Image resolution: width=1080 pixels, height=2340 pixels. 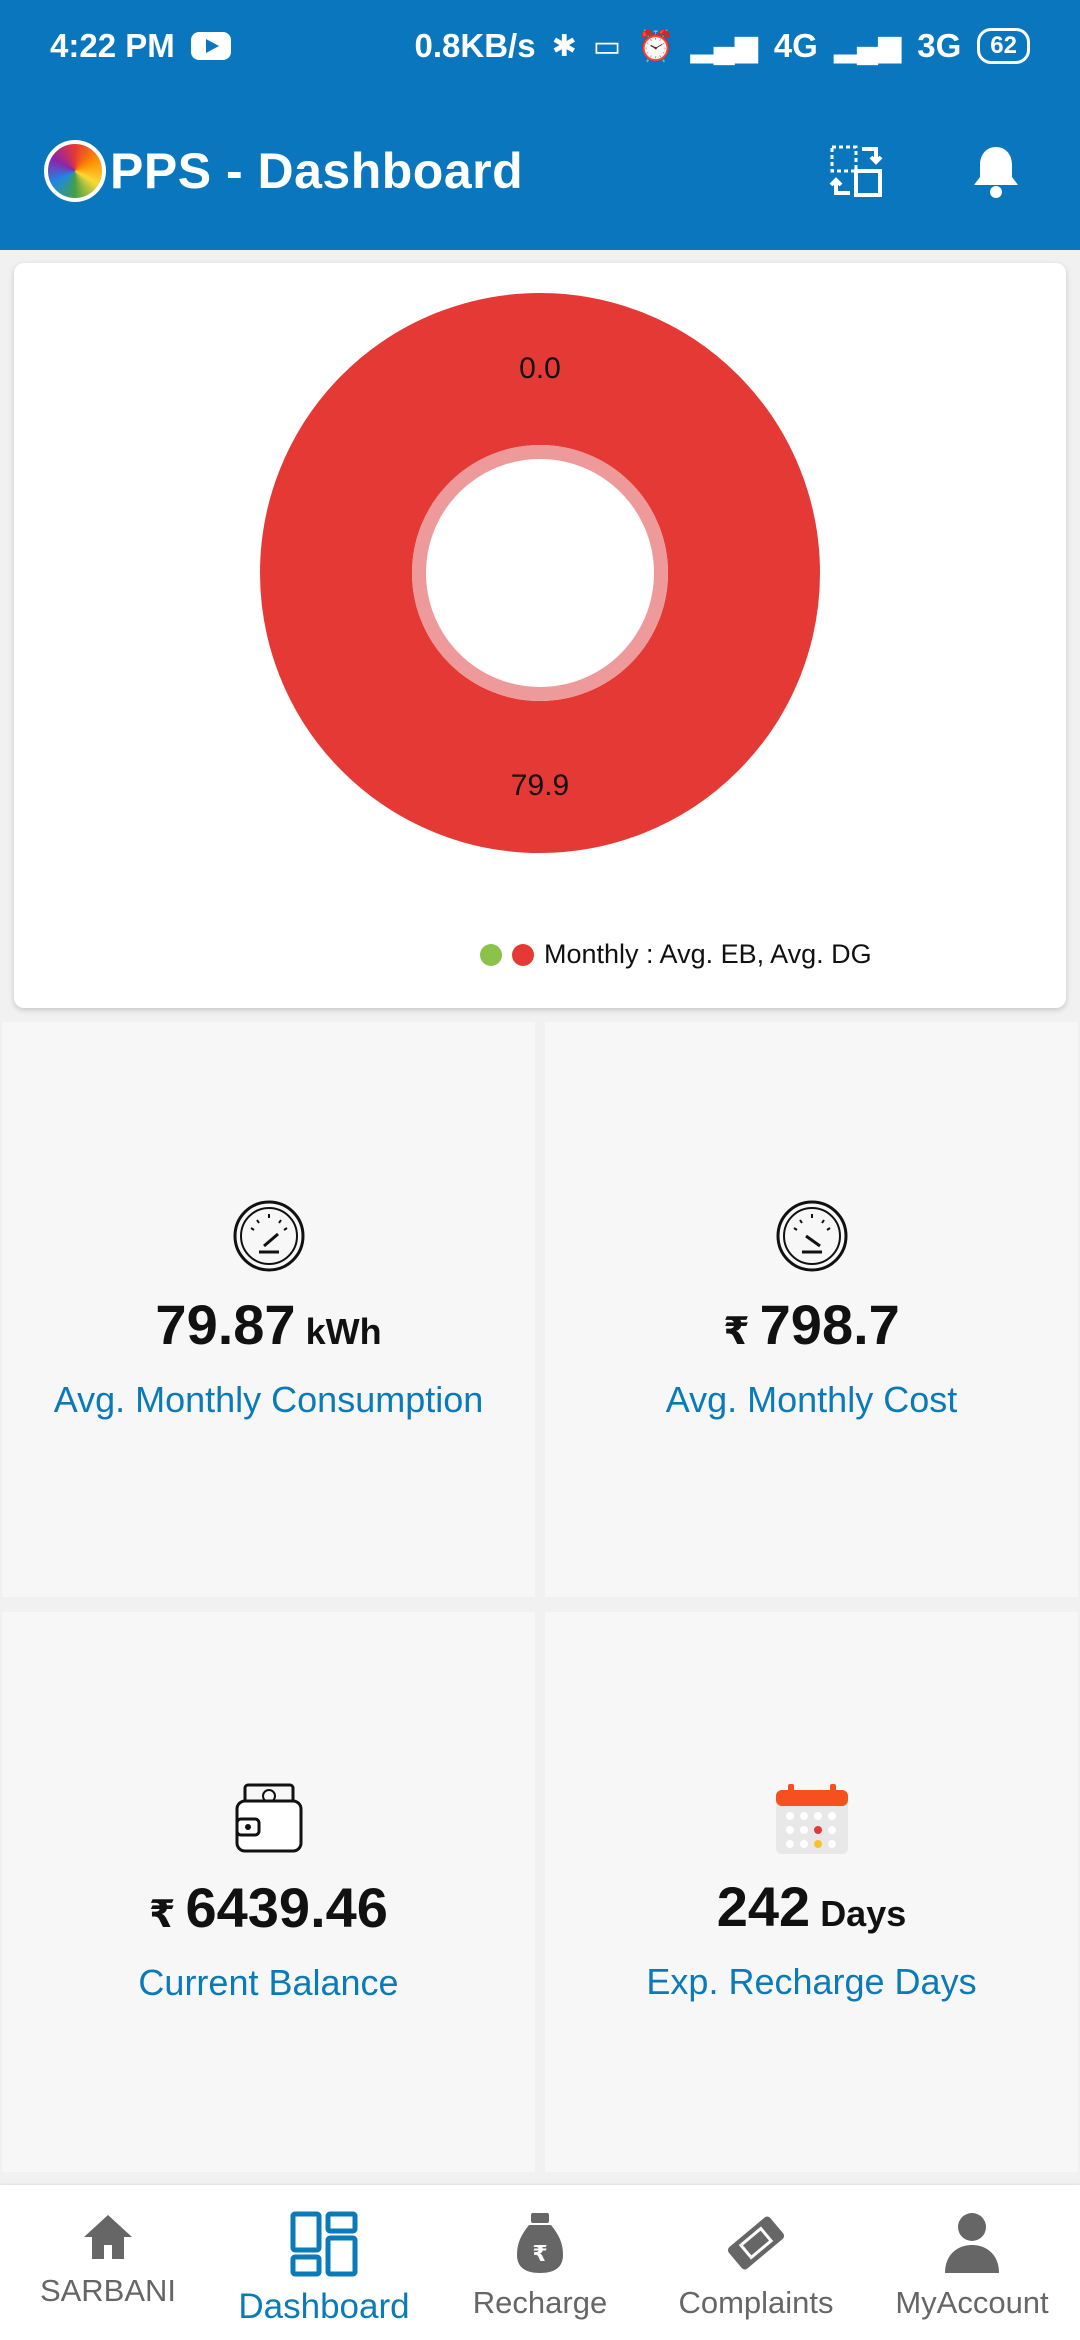 What do you see at coordinates (523, 954) in the screenshot?
I see `legend-dot-dg` at bounding box center [523, 954].